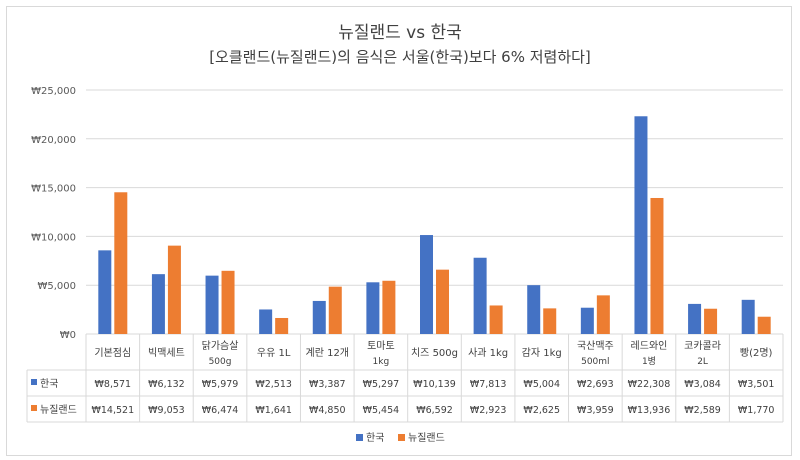  What do you see at coordinates (327, 384) in the screenshot?
I see `data-label: ₩3,387` at bounding box center [327, 384].